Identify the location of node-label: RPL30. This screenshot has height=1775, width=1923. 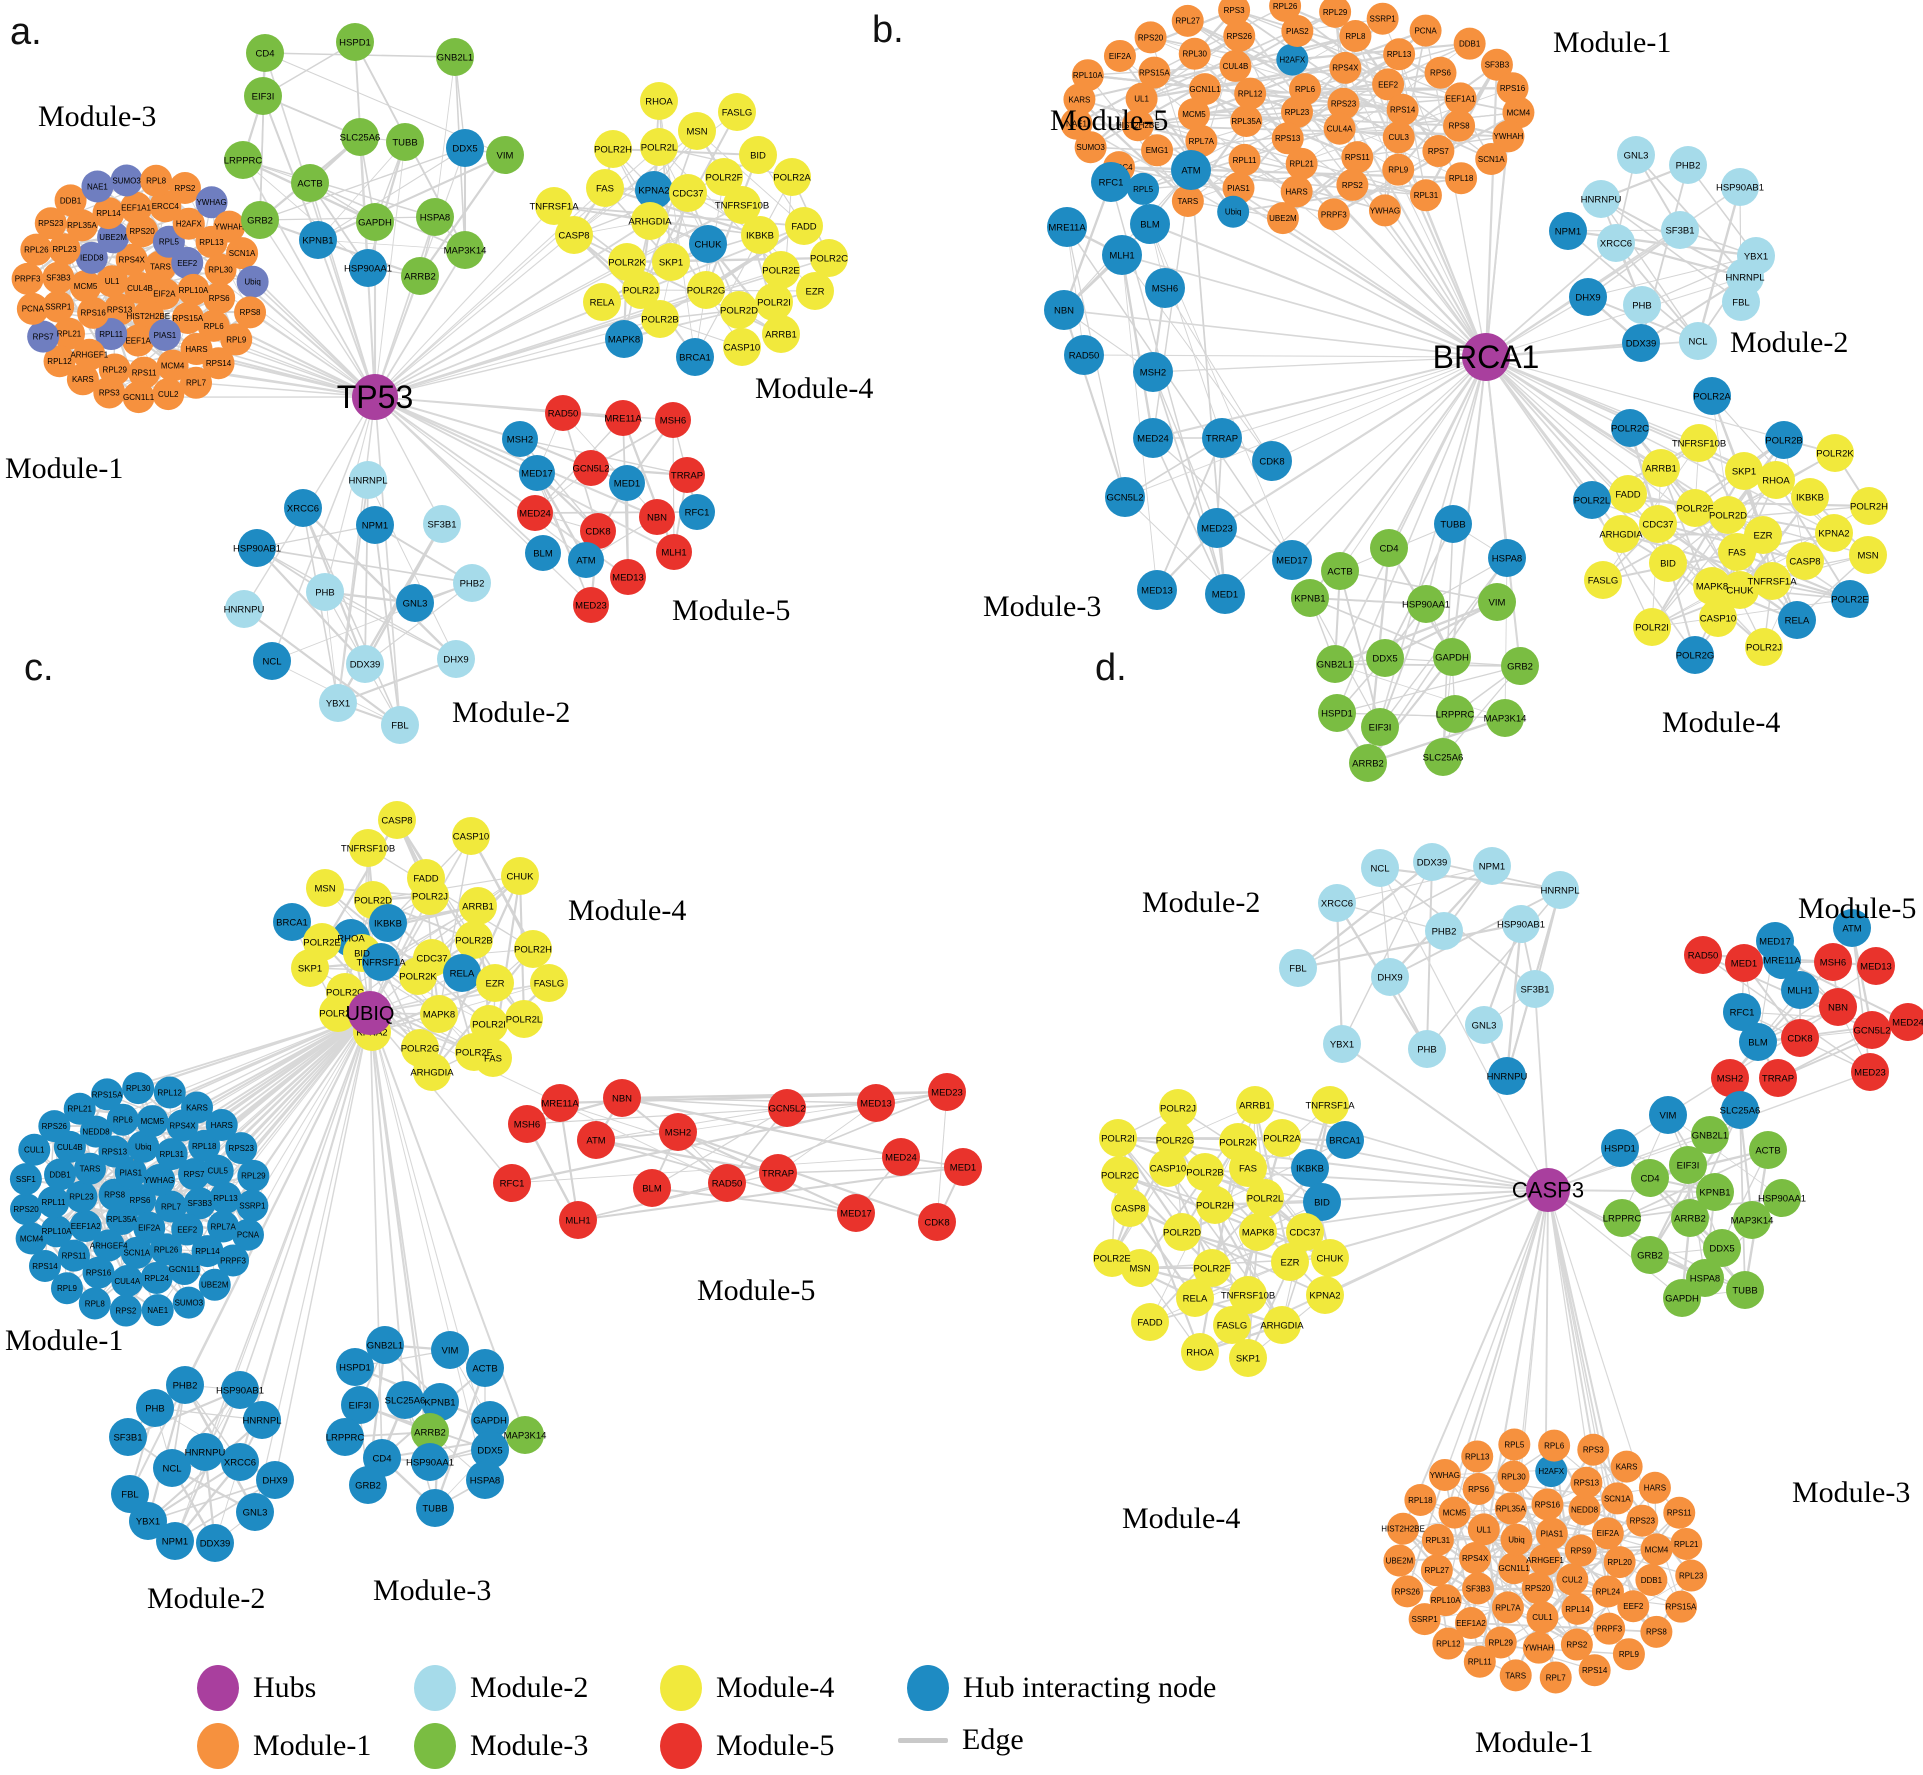
(138, 1088).